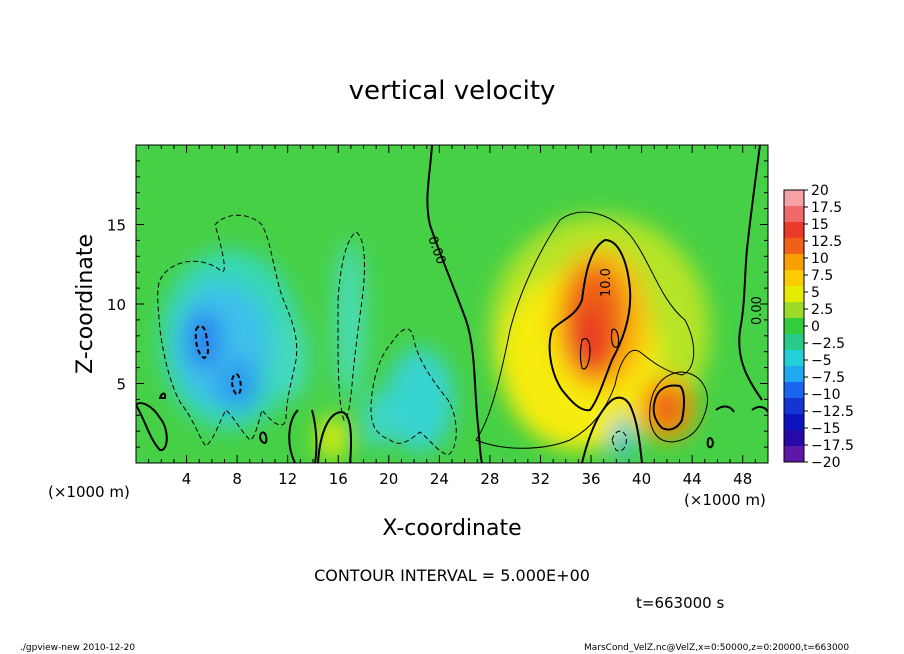  Describe the element at coordinates (641, 479) in the screenshot. I see `x-tick-label: 40` at that location.